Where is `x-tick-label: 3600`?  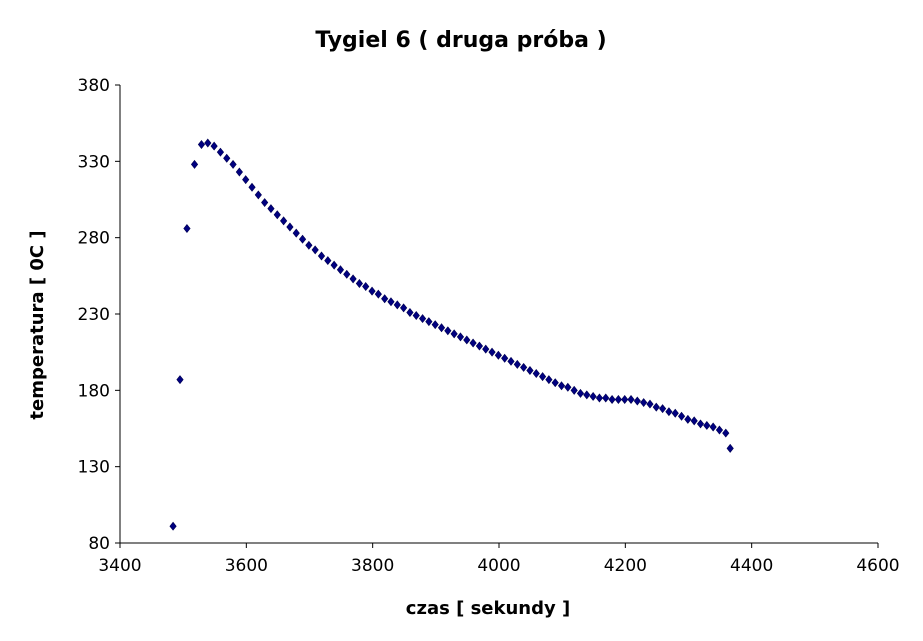 x-tick-label: 3600 is located at coordinates (246, 566).